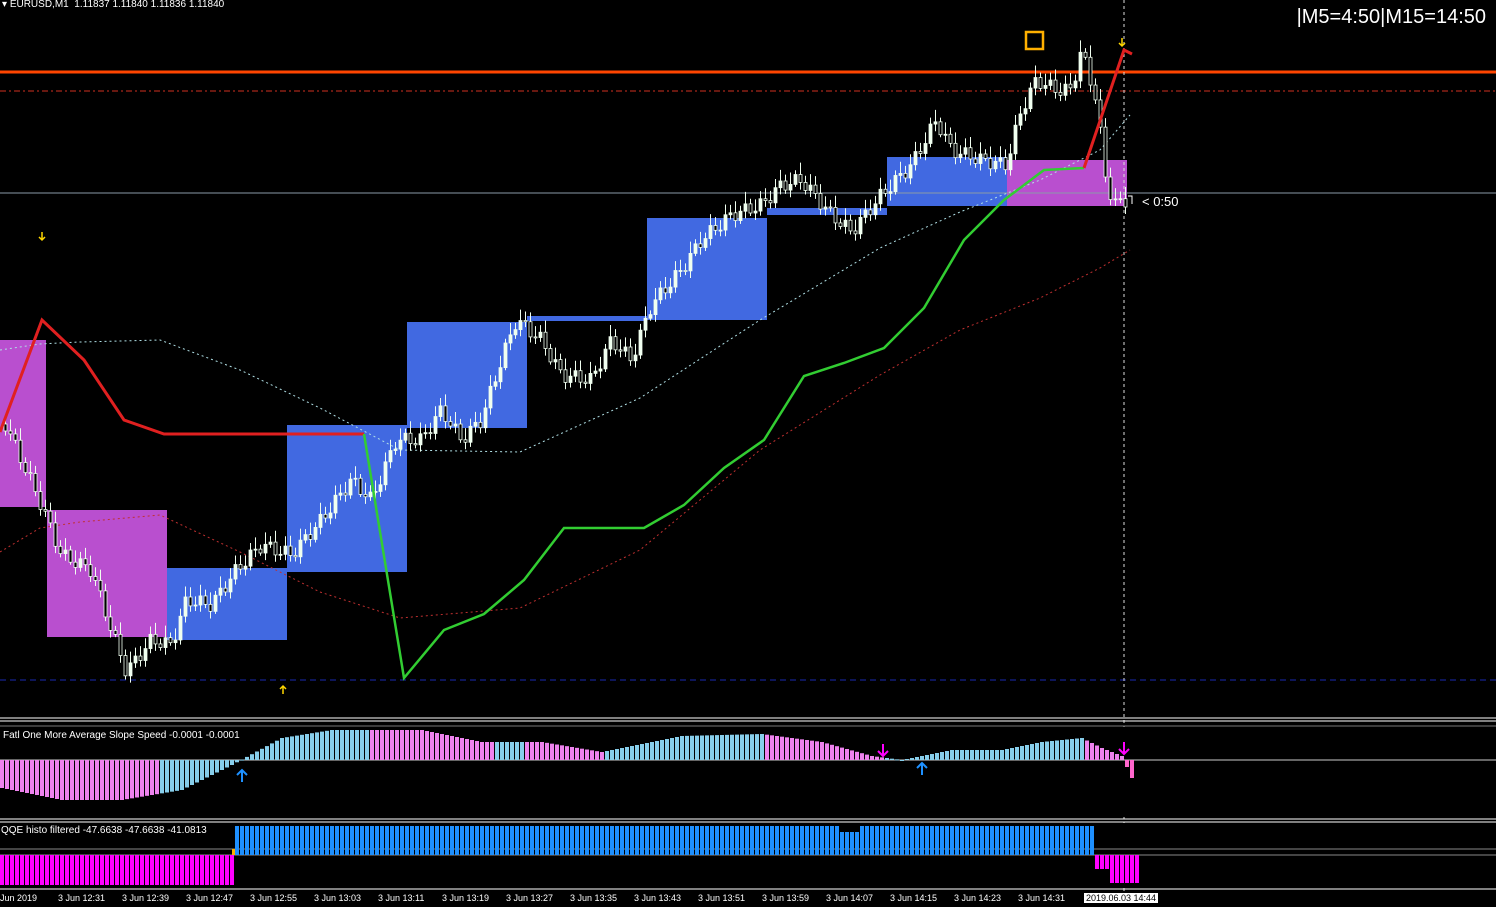  I want to click on step-line-red-end, so click(1107, 108).